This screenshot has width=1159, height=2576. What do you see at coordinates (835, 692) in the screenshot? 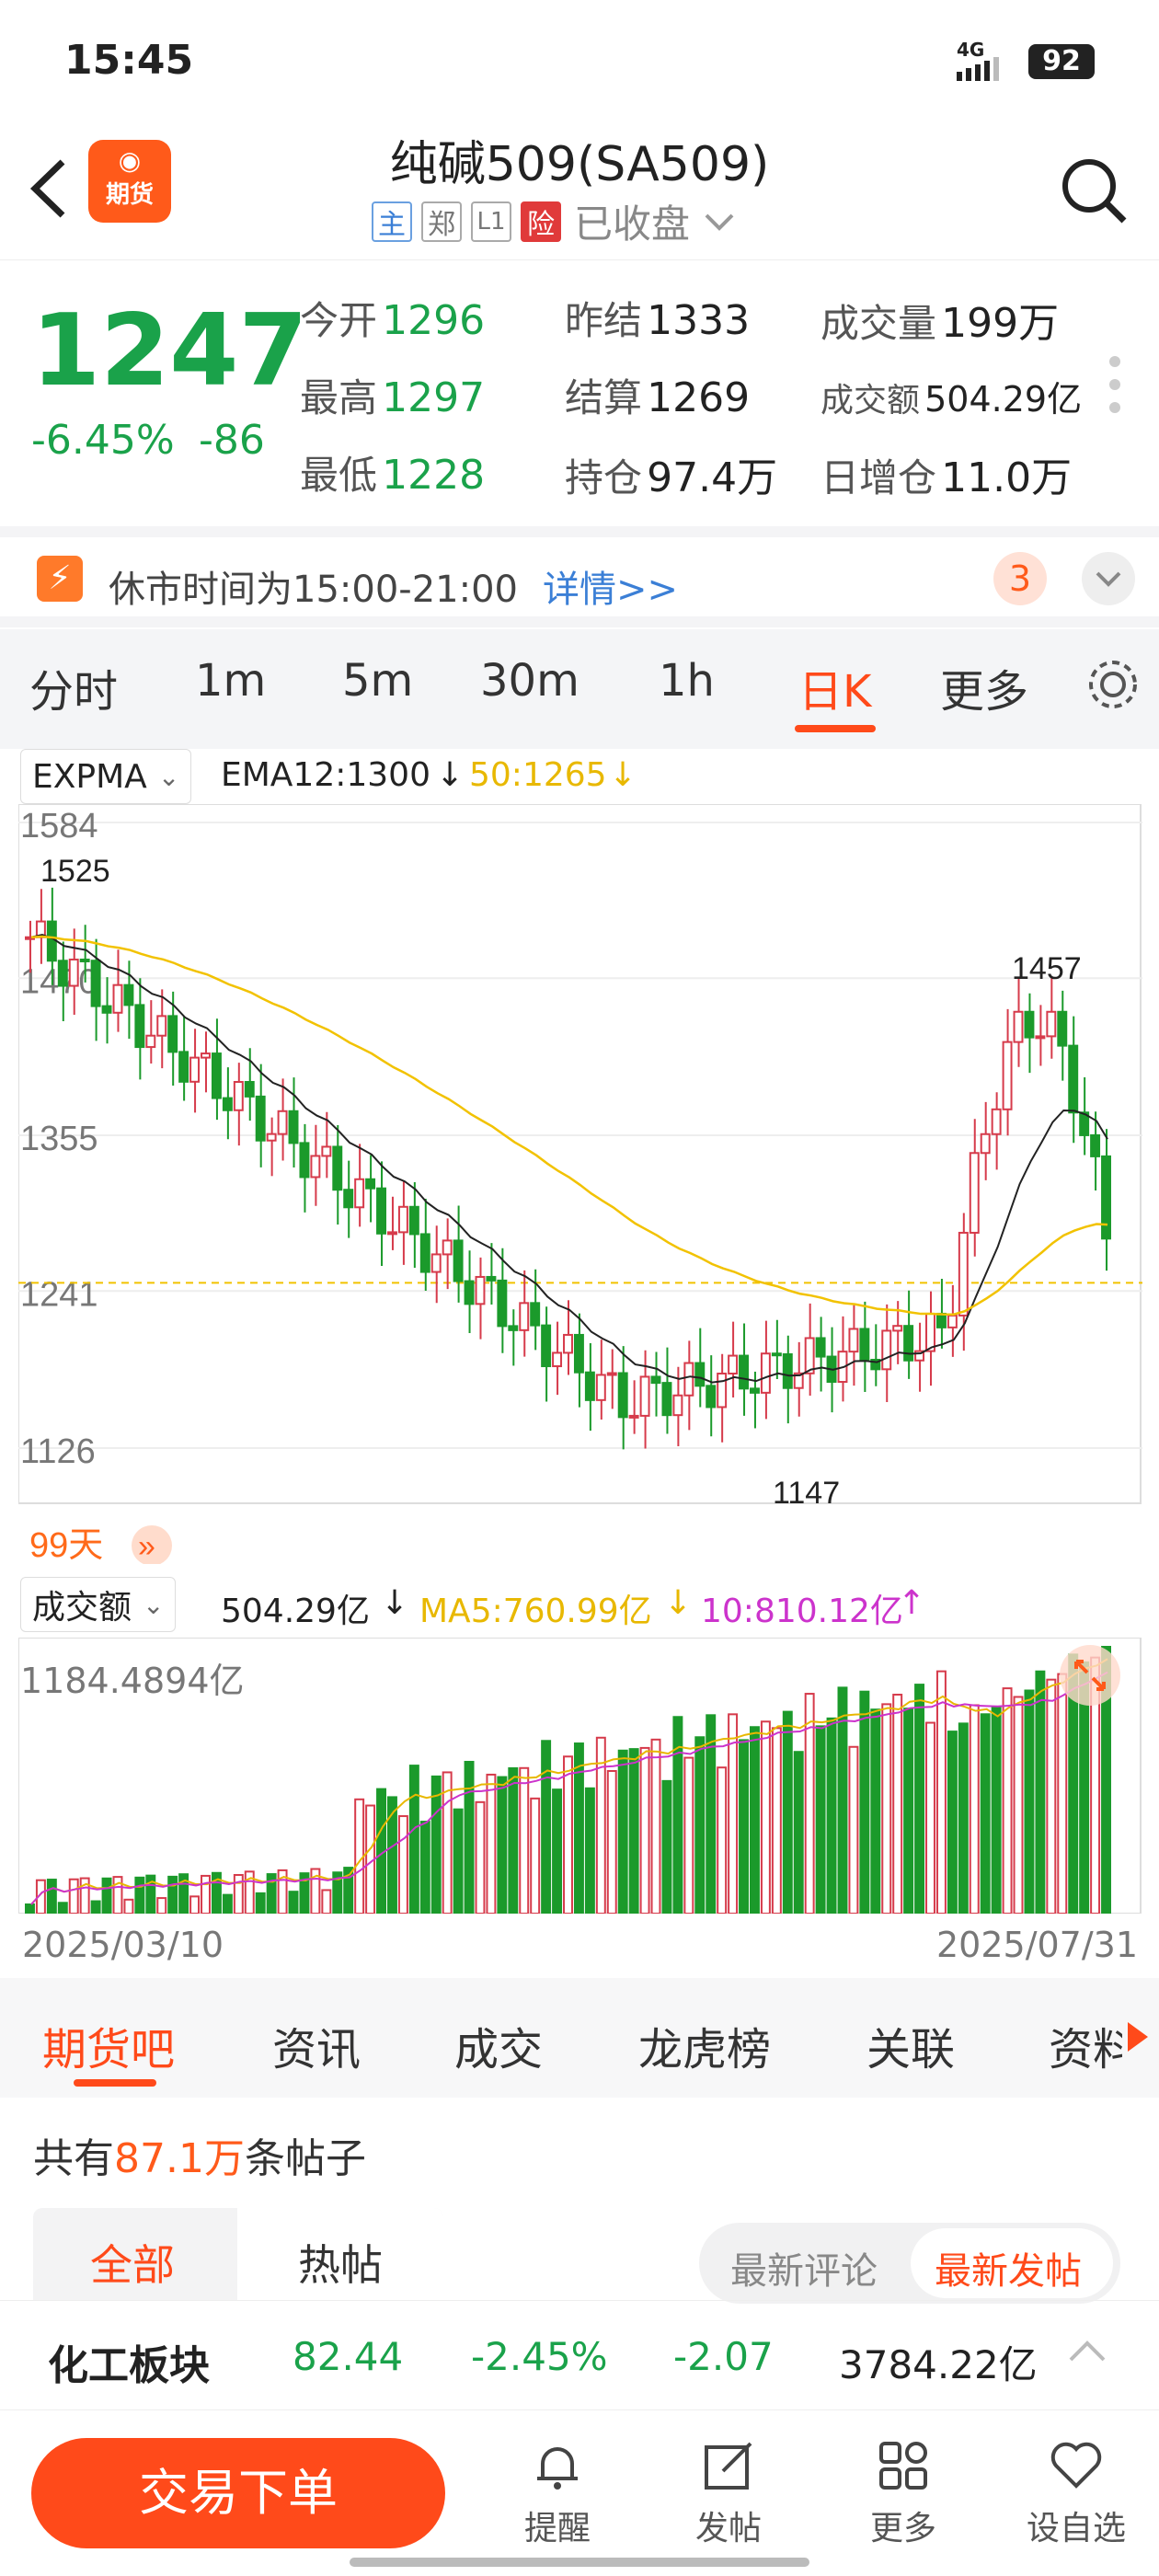
I see `tab-daily: 日K` at bounding box center [835, 692].